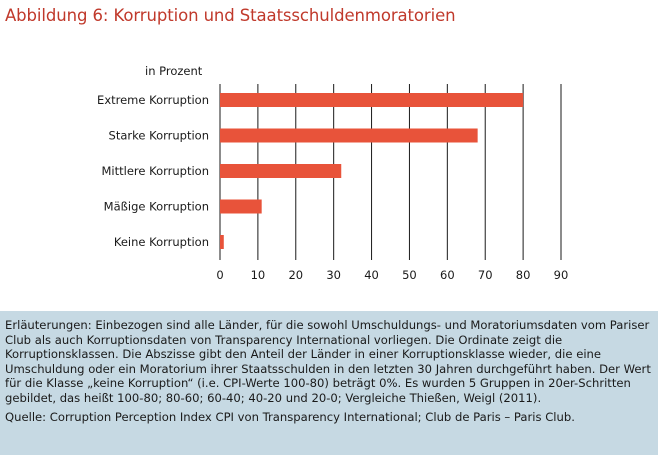  What do you see at coordinates (371, 275) in the screenshot?
I see `x-tick-label: 40` at bounding box center [371, 275].